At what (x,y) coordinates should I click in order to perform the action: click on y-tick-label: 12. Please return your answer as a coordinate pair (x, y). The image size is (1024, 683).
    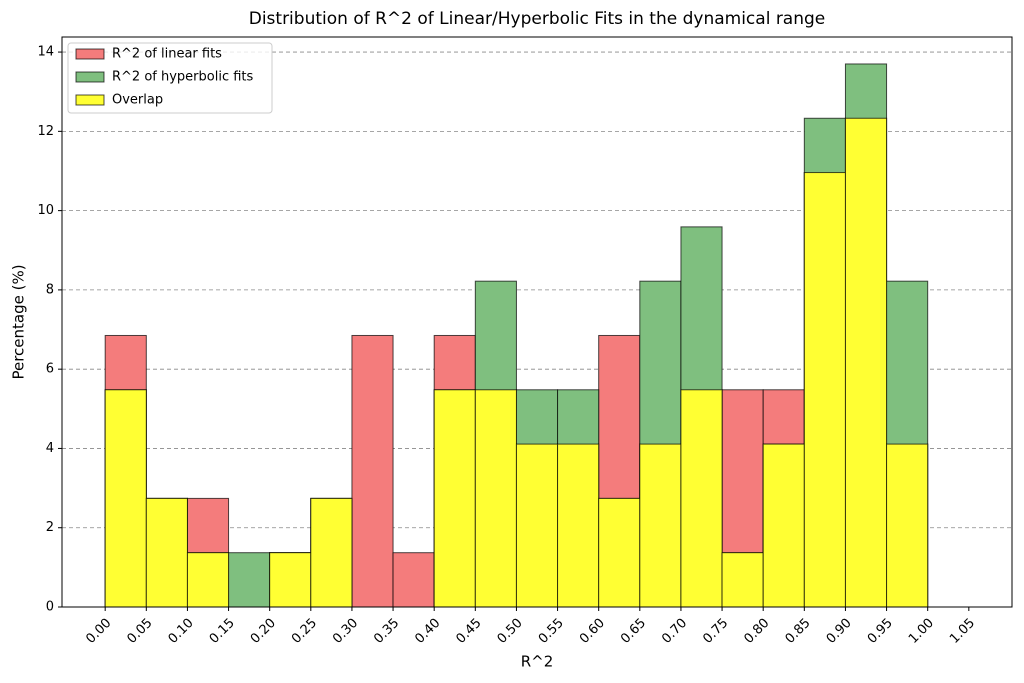
    Looking at the image, I should click on (45, 131).